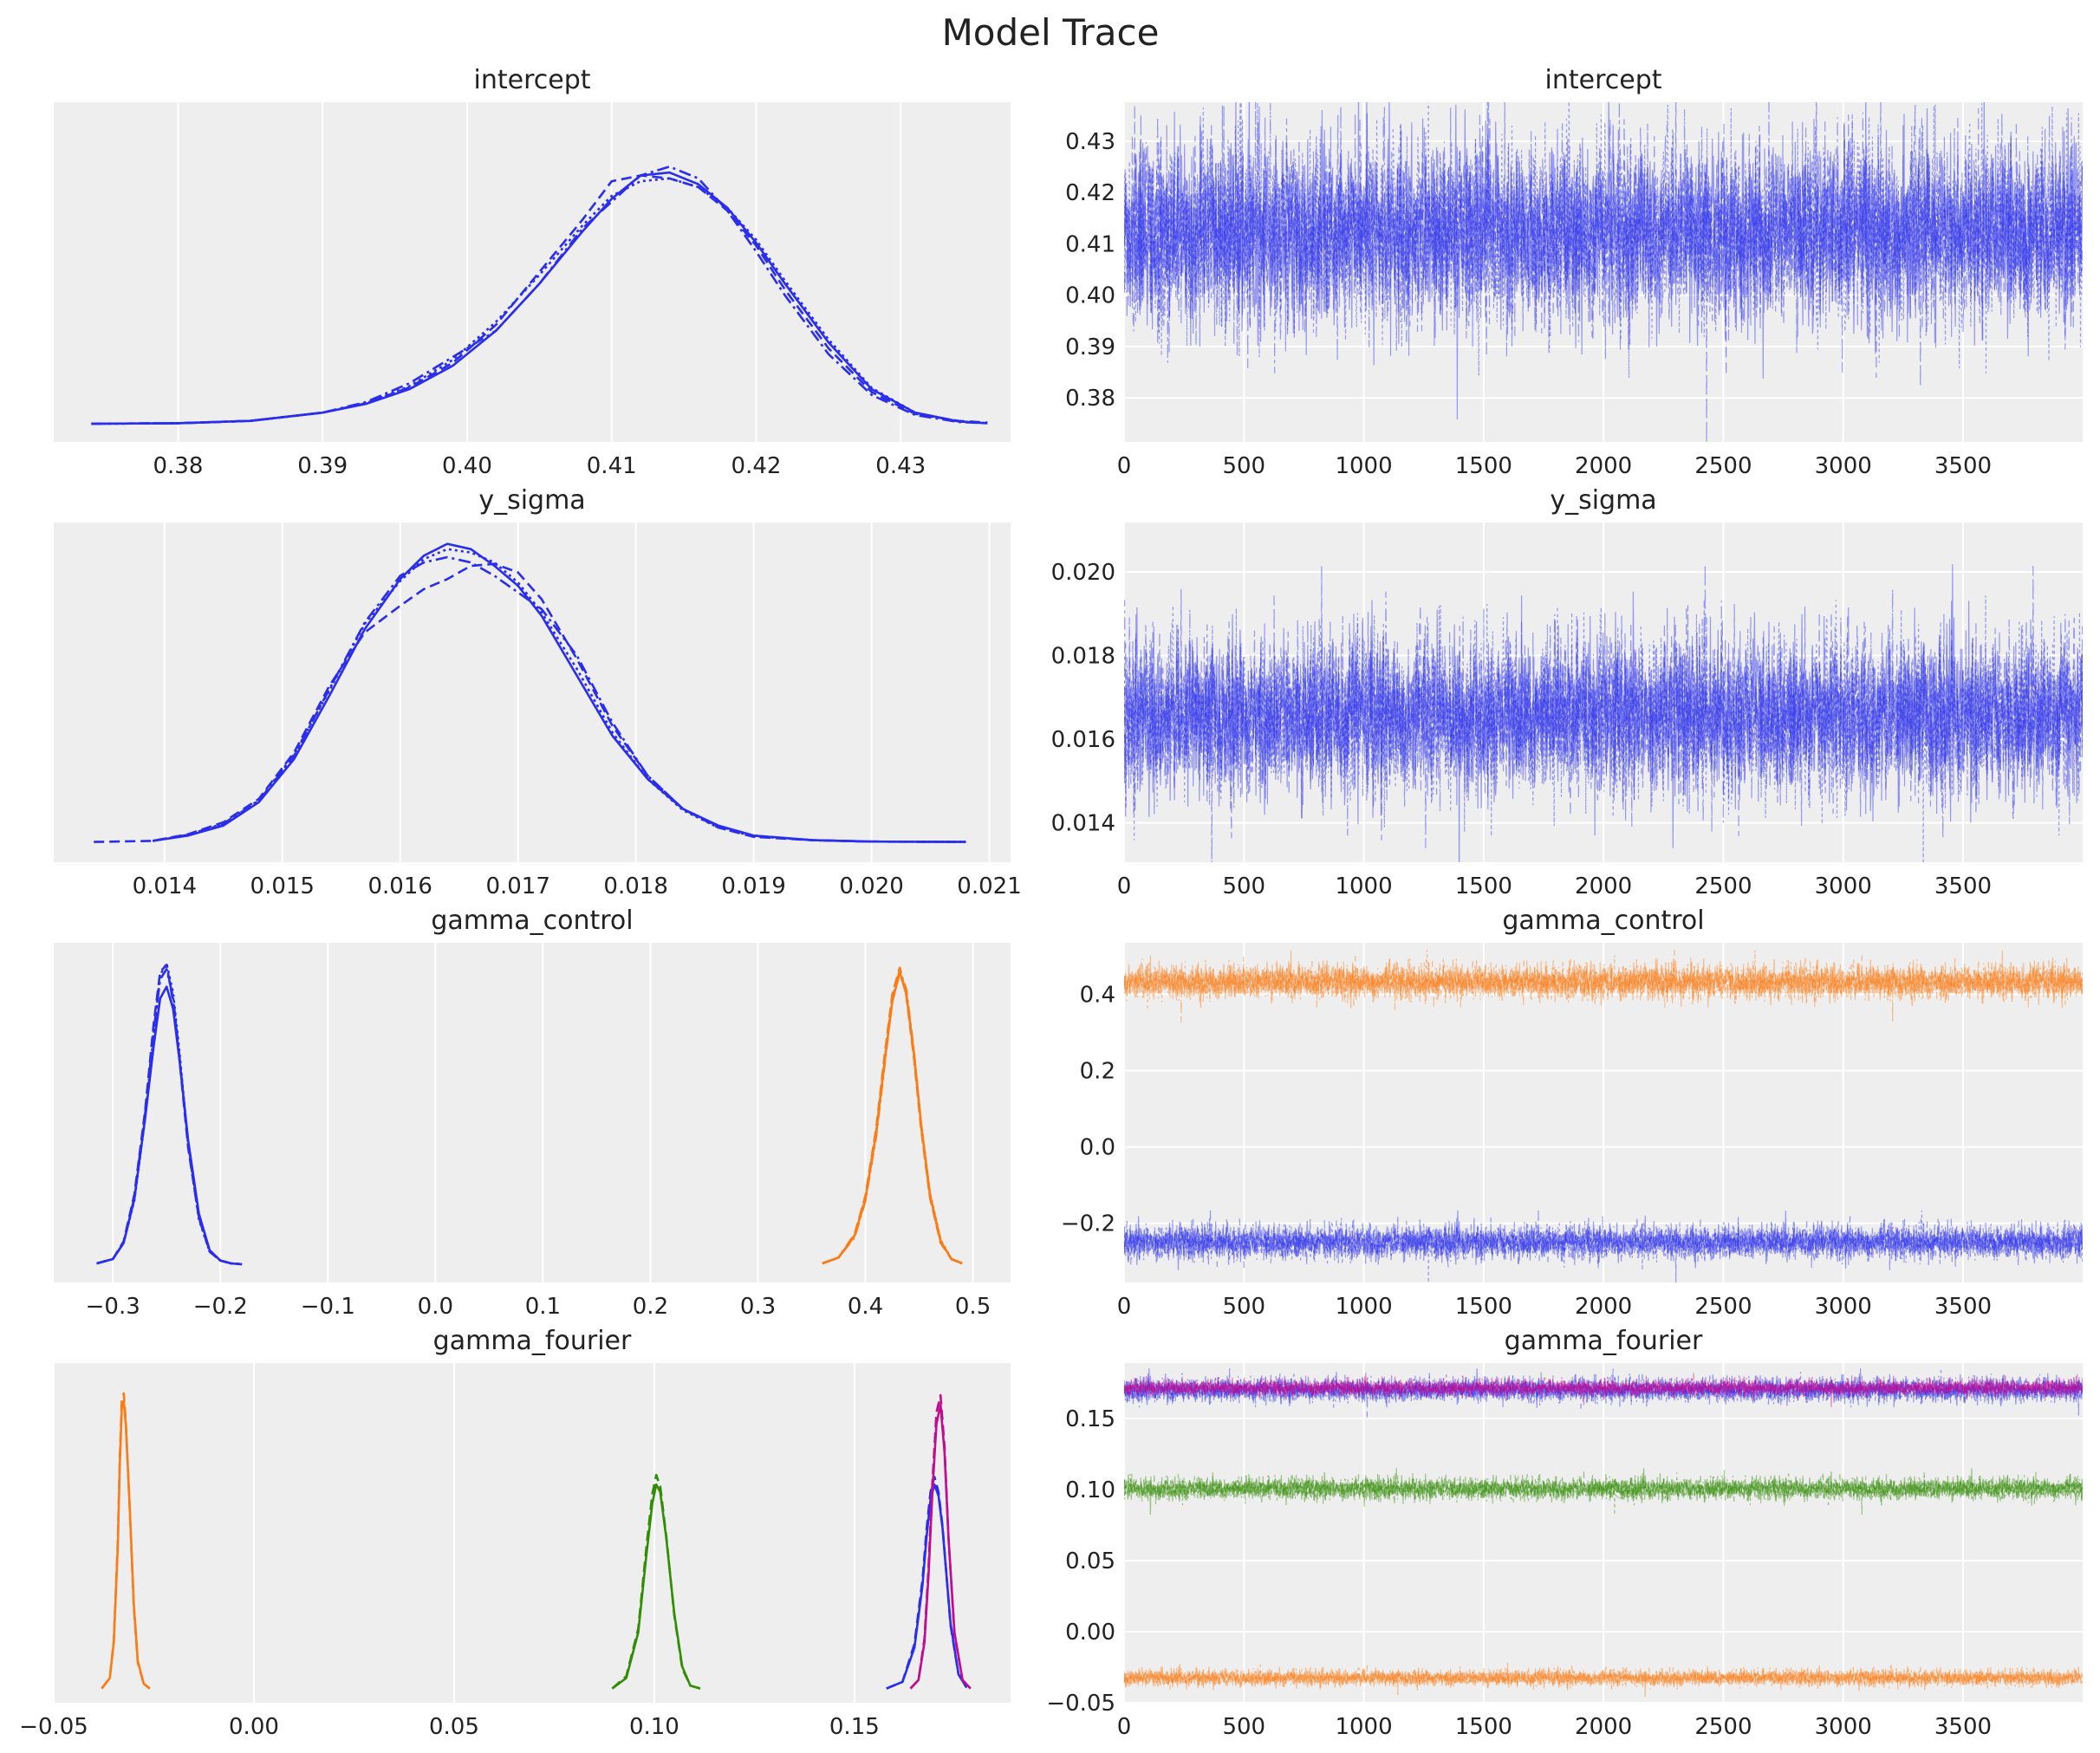 This screenshot has width=2100, height=1753. Describe the element at coordinates (650, 1307) in the screenshot. I see `gamma-control-density-x-tick-label: 0.2` at that location.